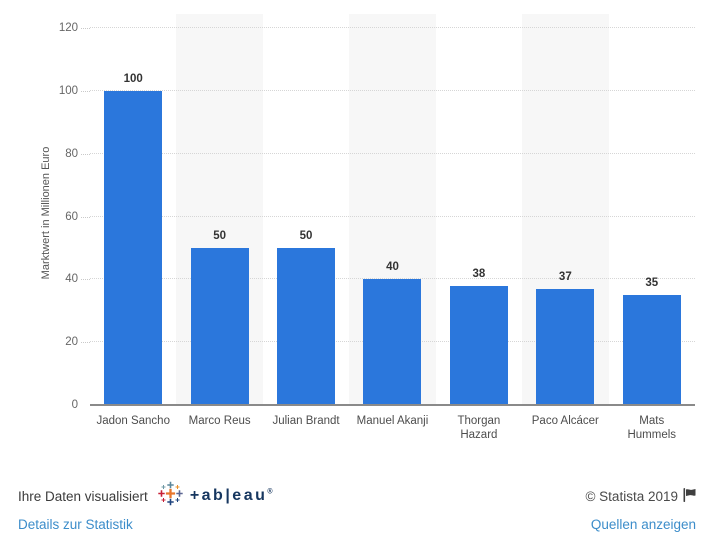 This screenshot has height=554, width=712. What do you see at coordinates (479, 428) in the screenshot?
I see `x-category-label: Thorgan Hazard` at bounding box center [479, 428].